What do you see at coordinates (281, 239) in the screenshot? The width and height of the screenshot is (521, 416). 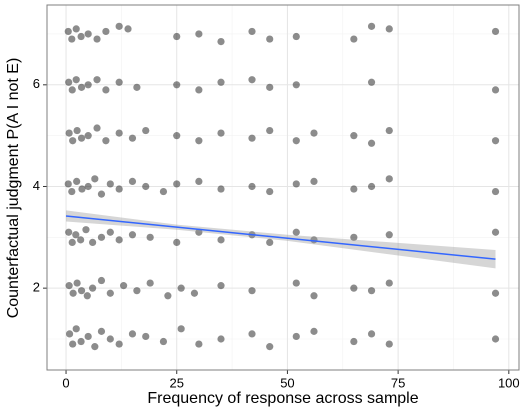 I see `confidence-band` at bounding box center [281, 239].